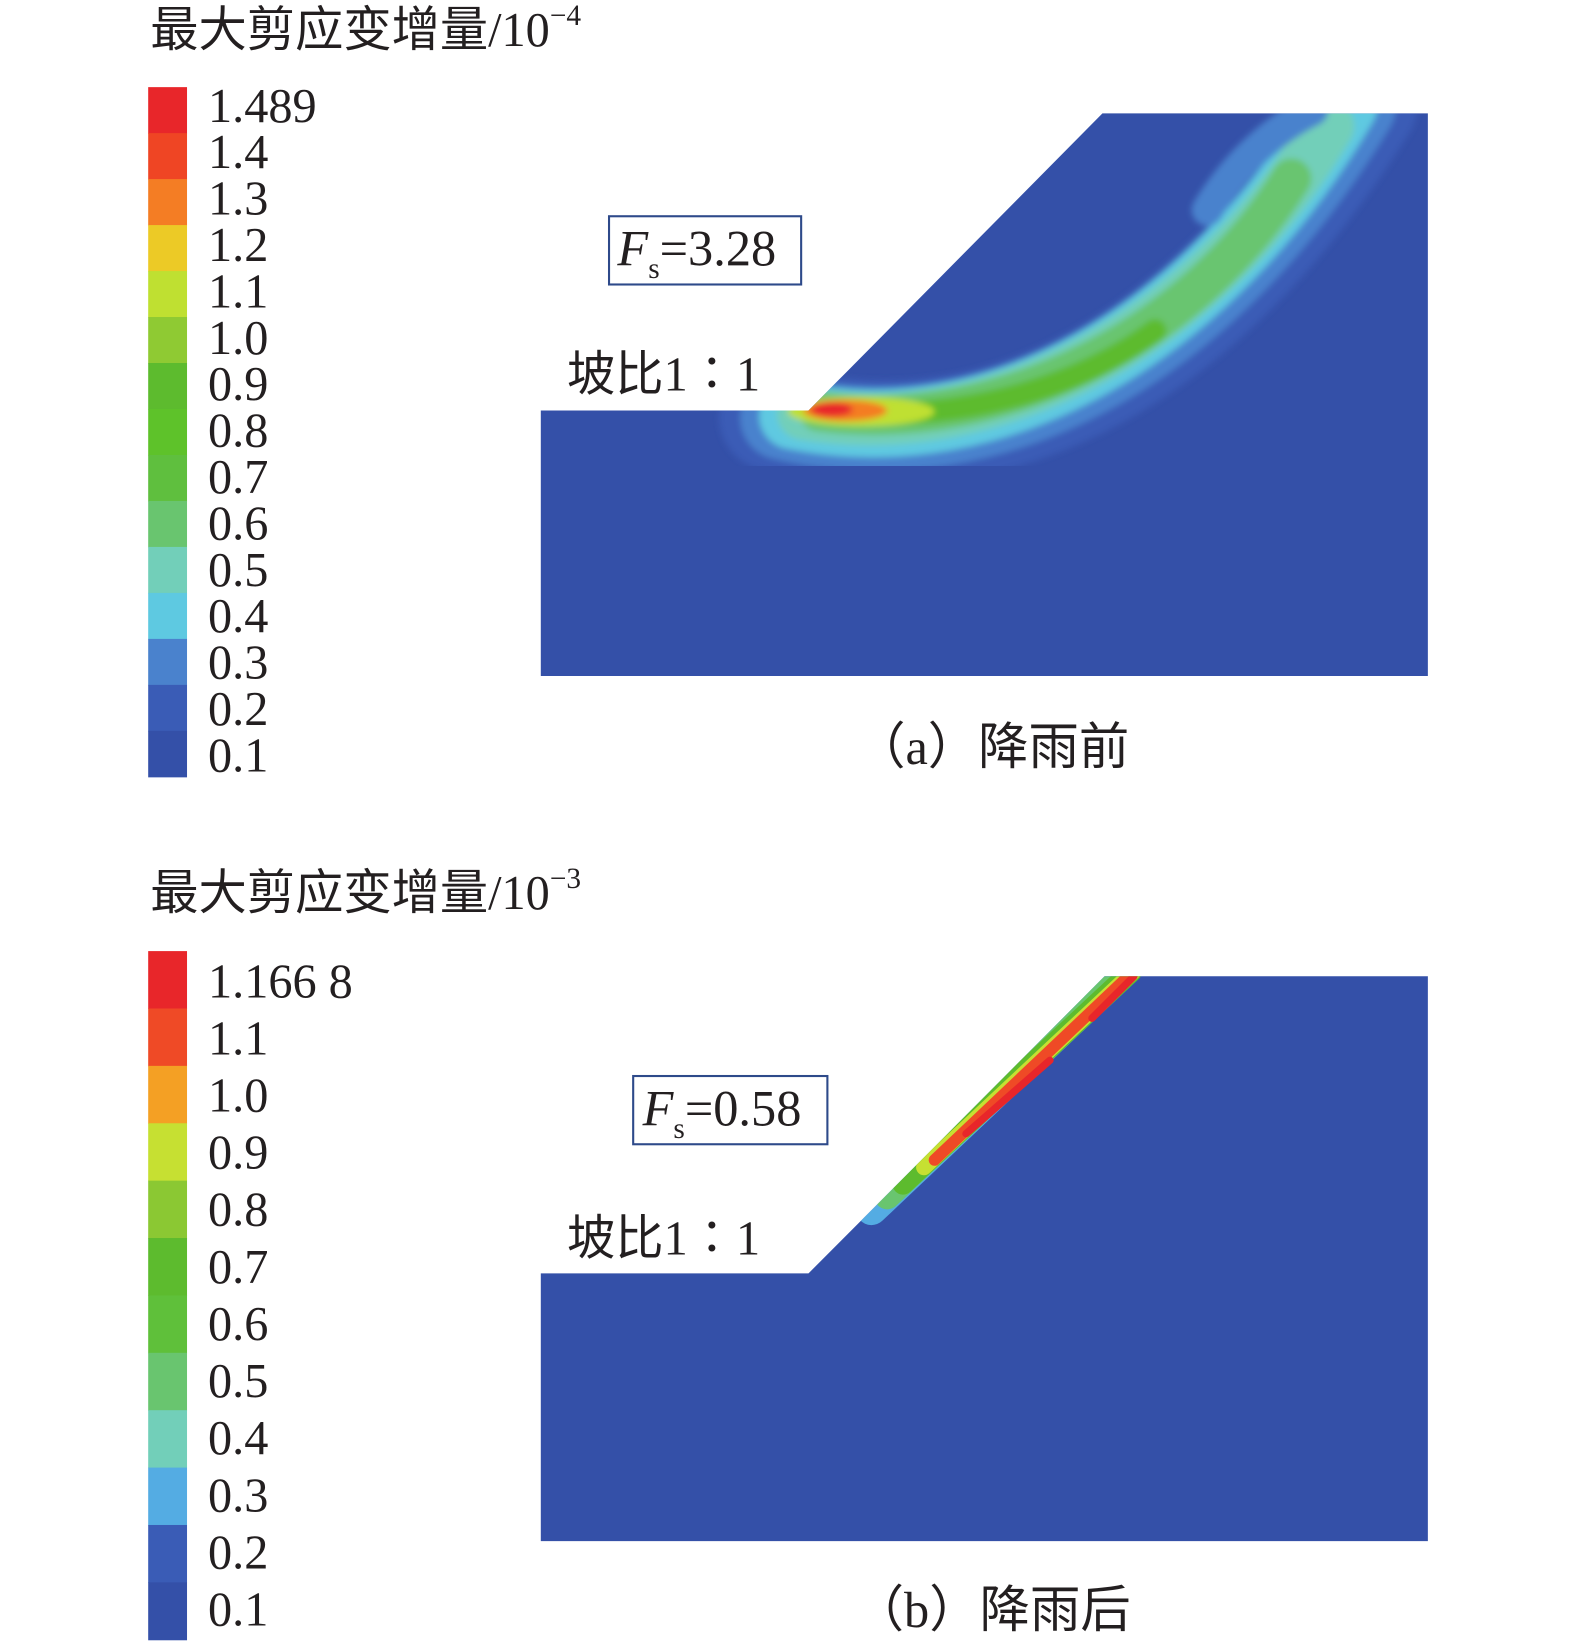 This screenshot has width=1575, height=1645. What do you see at coordinates (1260, 169) in the screenshot?
I see `upper-blue-lobe` at bounding box center [1260, 169].